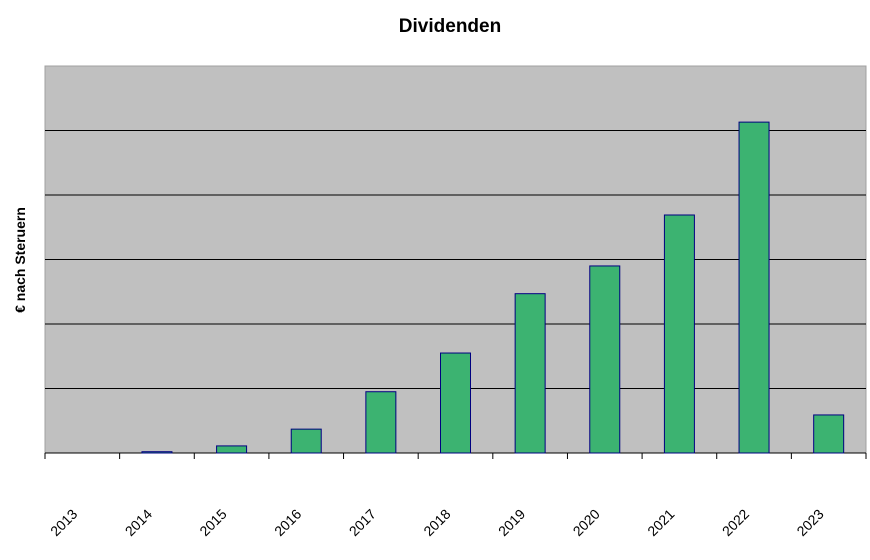 This screenshot has height=560, width=870. What do you see at coordinates (232, 449) in the screenshot?
I see `bar-2015` at bounding box center [232, 449].